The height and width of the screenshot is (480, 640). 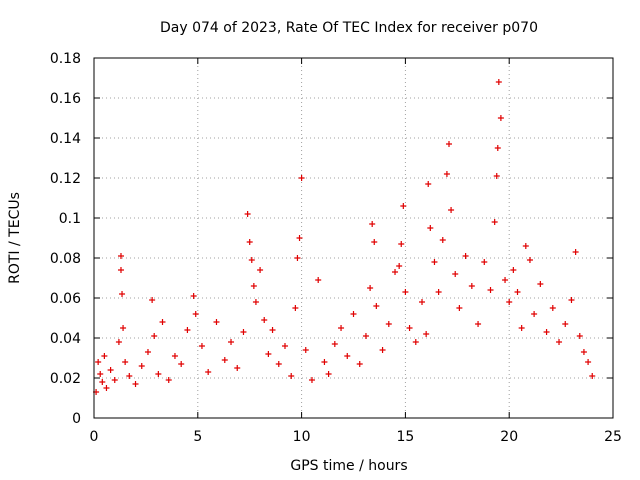 What do you see at coordinates (70, 219) in the screenshot?
I see `y-tick-label: 0.1` at bounding box center [70, 219].